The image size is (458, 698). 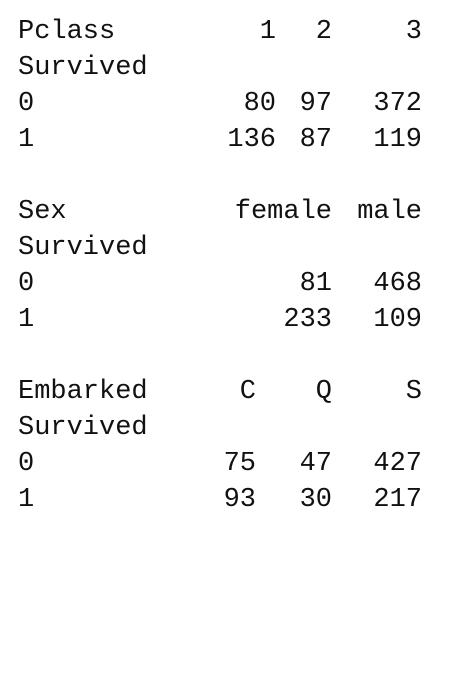 What do you see at coordinates (397, 104) in the screenshot?
I see `table-cell: 372` at bounding box center [397, 104].